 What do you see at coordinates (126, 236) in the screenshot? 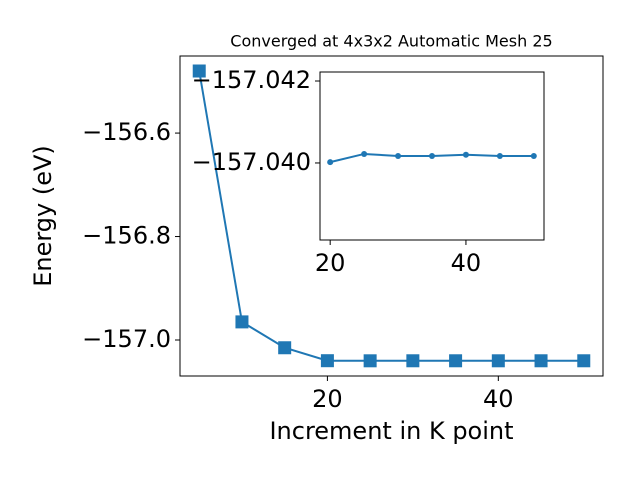
I see `y-tick-label: −156.8` at bounding box center [126, 236].